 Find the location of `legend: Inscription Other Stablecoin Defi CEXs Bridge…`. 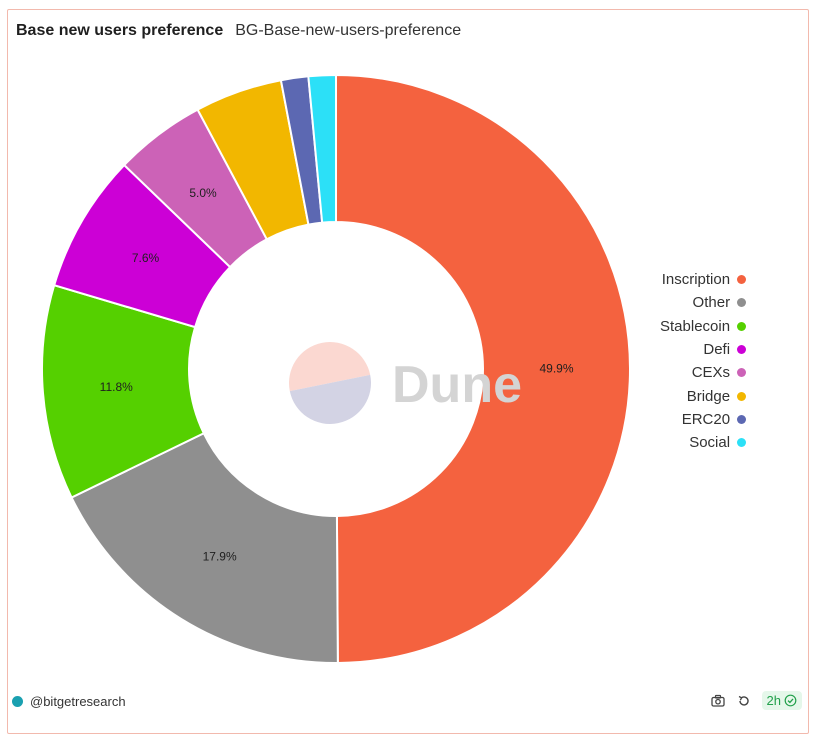

legend: Inscription Other Stablecoin Defi CEXs Bridge… is located at coordinates (703, 361).